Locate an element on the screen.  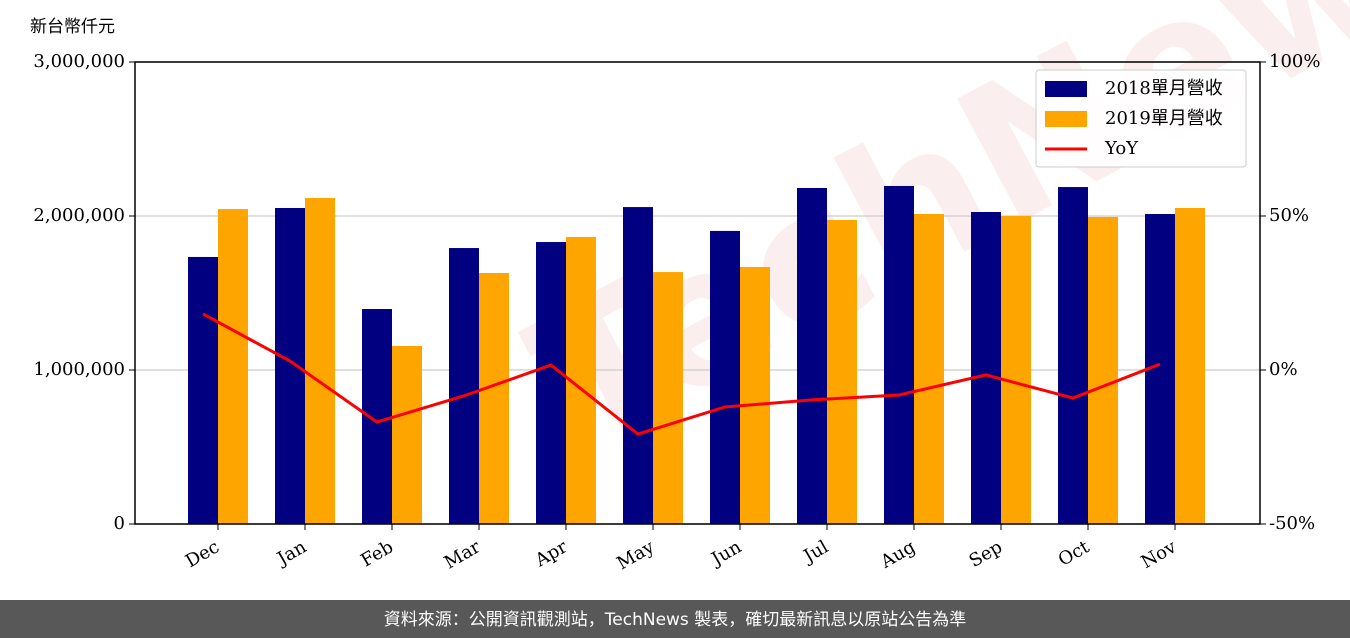
x-tick-label: Mar is located at coordinates (463, 554).